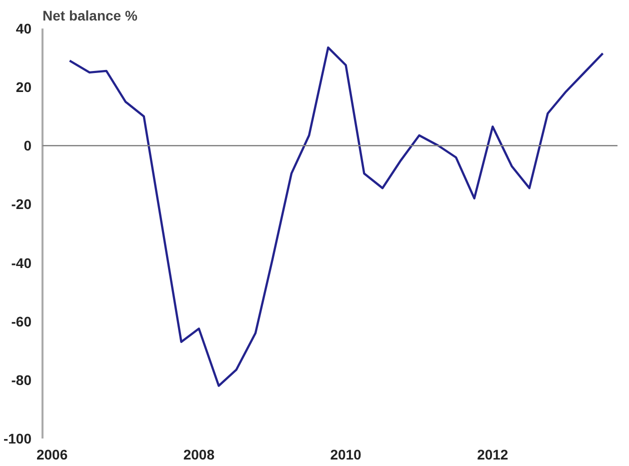 The width and height of the screenshot is (629, 466). What do you see at coordinates (492, 454) in the screenshot?
I see `x-tick-label: 2012` at bounding box center [492, 454].